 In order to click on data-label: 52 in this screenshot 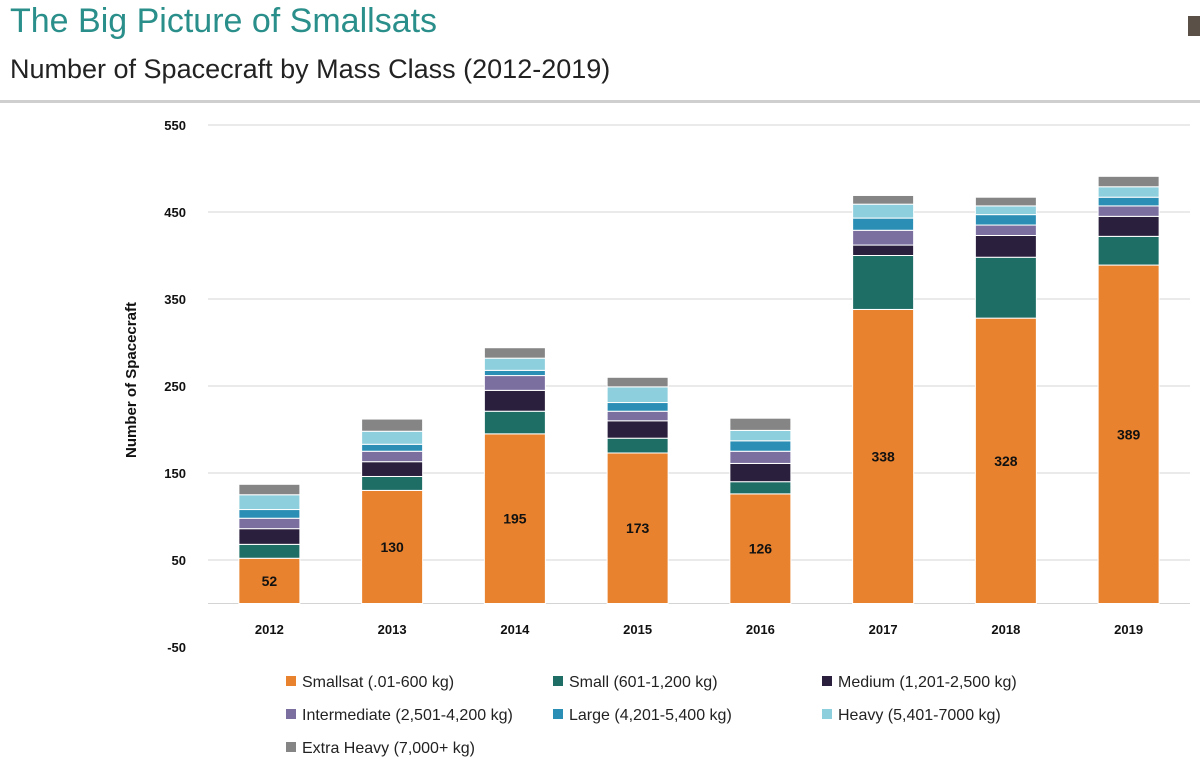, I will do `click(270, 581)`.